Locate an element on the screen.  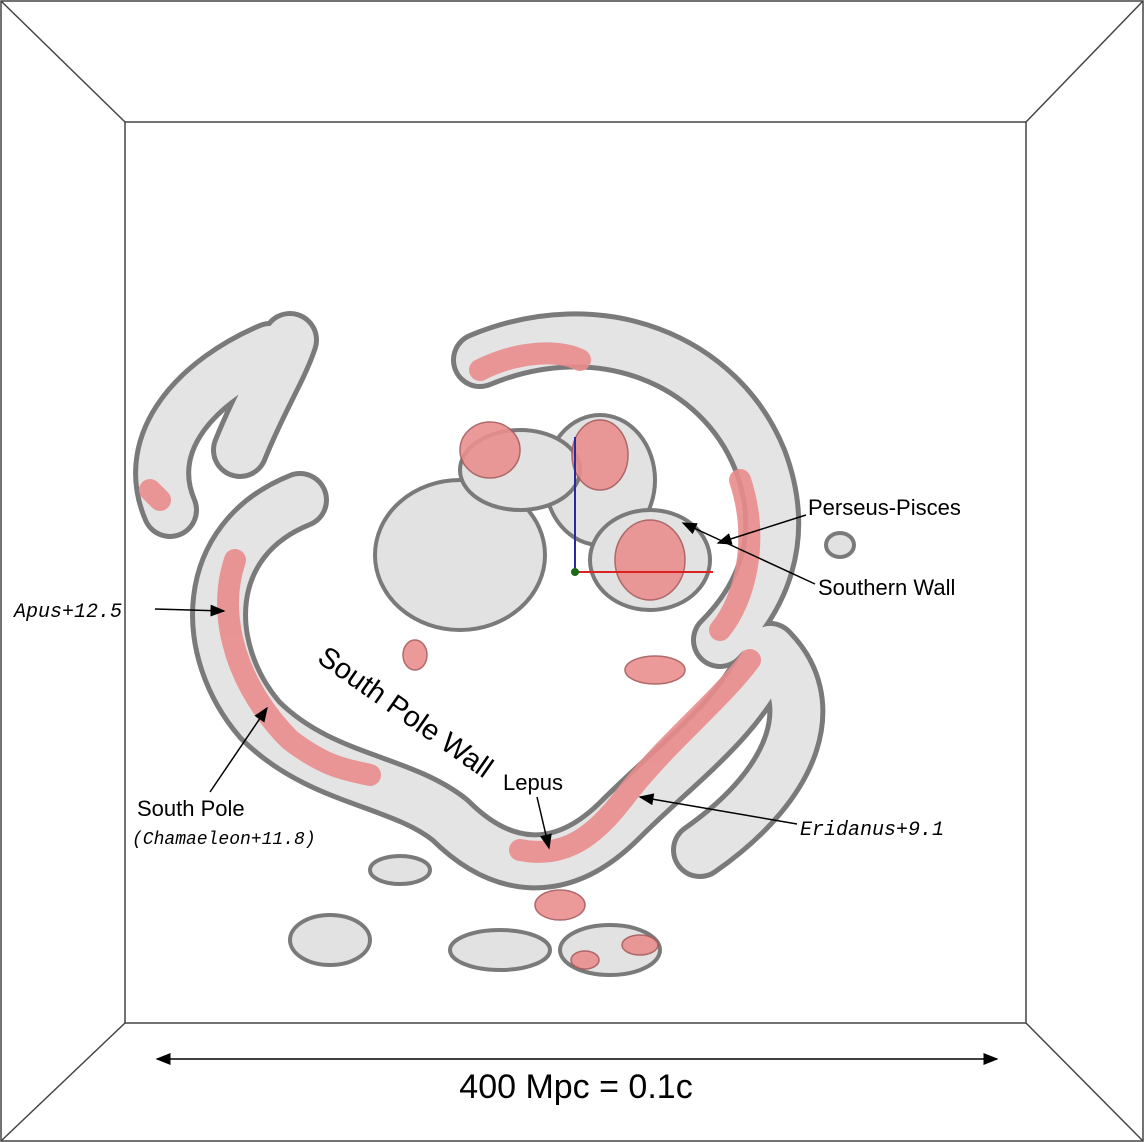
label: Eridanus+9.1 is located at coordinates (872, 830).